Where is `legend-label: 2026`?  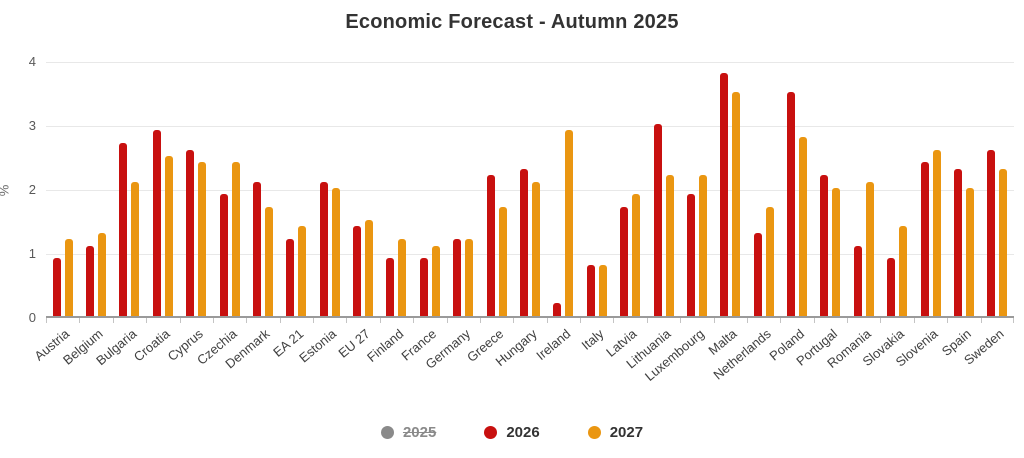 legend-label: 2026 is located at coordinates (523, 432).